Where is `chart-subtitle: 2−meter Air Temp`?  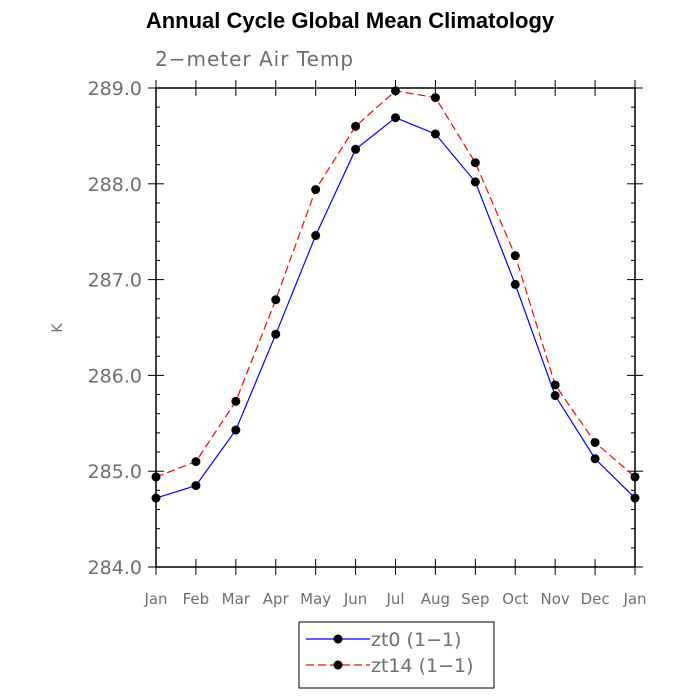
chart-subtitle: 2−meter Air Temp is located at coordinates (255, 59).